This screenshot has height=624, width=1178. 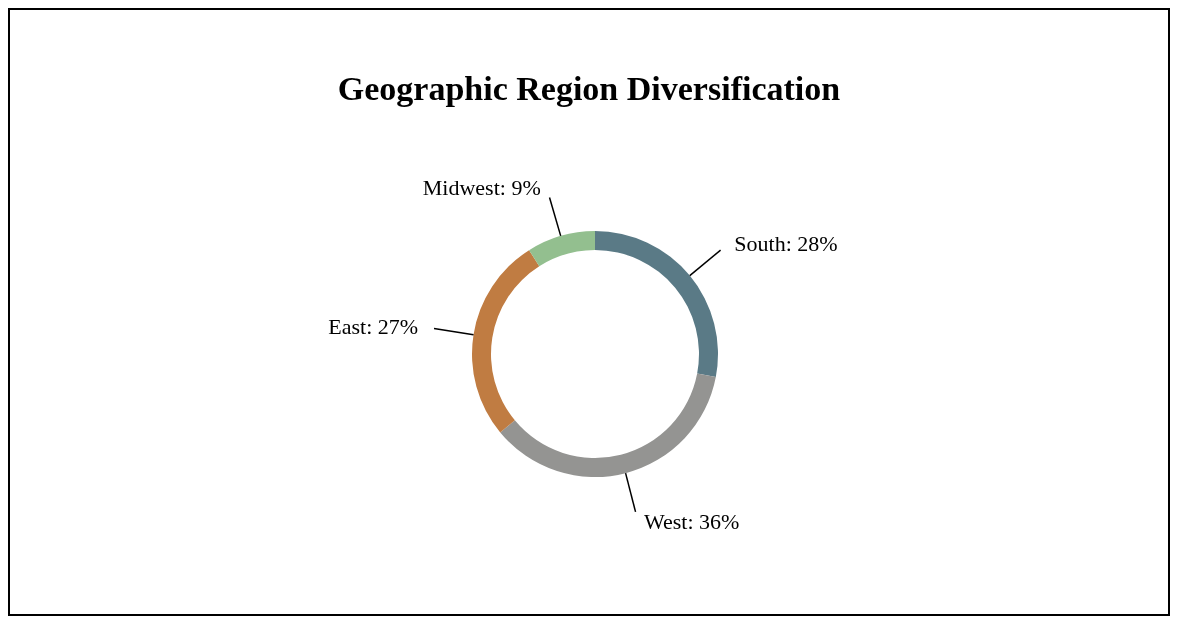 What do you see at coordinates (692, 522) in the screenshot?
I see `slice-label: West: 36%` at bounding box center [692, 522].